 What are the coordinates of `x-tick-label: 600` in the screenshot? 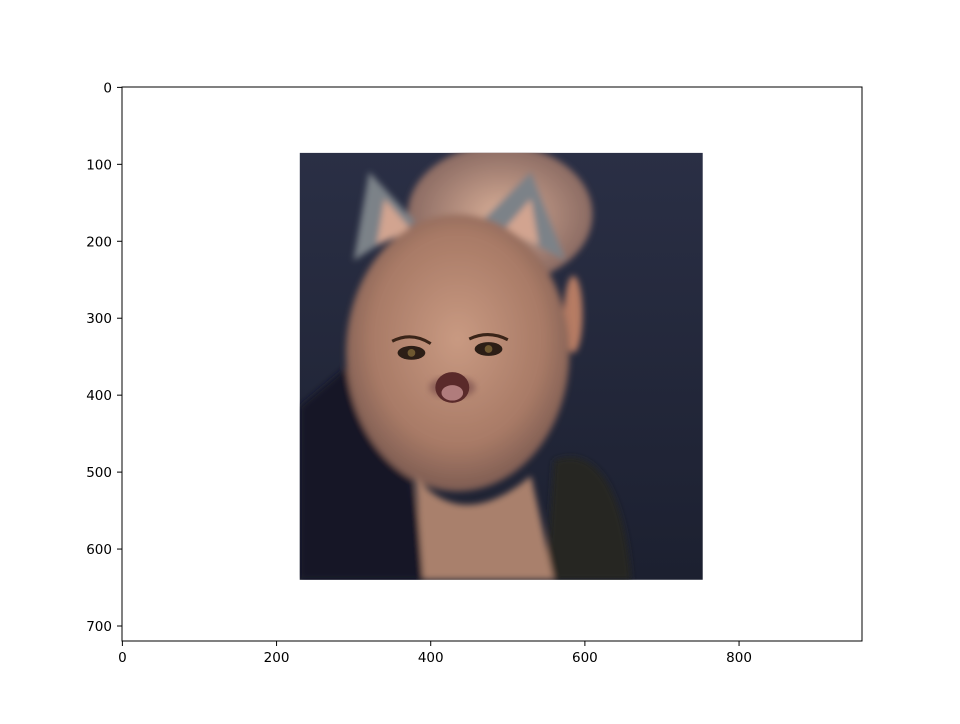 It's located at (585, 658).